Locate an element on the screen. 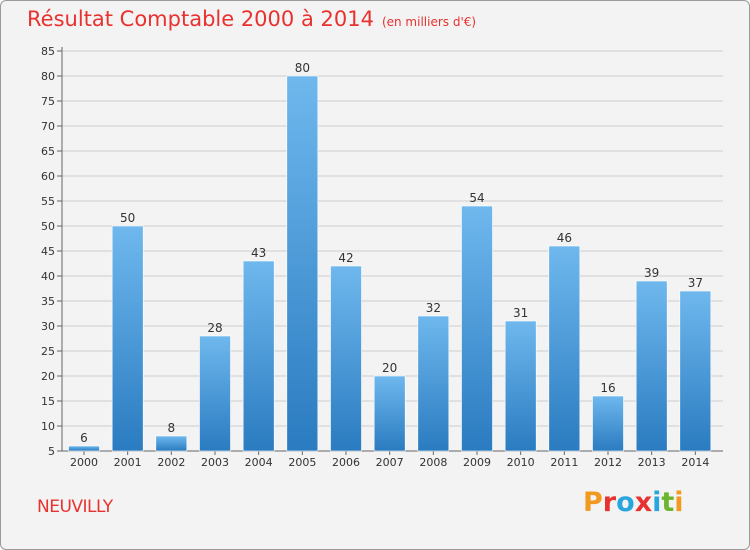 Image resolution: width=750 pixels, height=550 pixels. value-label-2014: 37 is located at coordinates (695, 283).